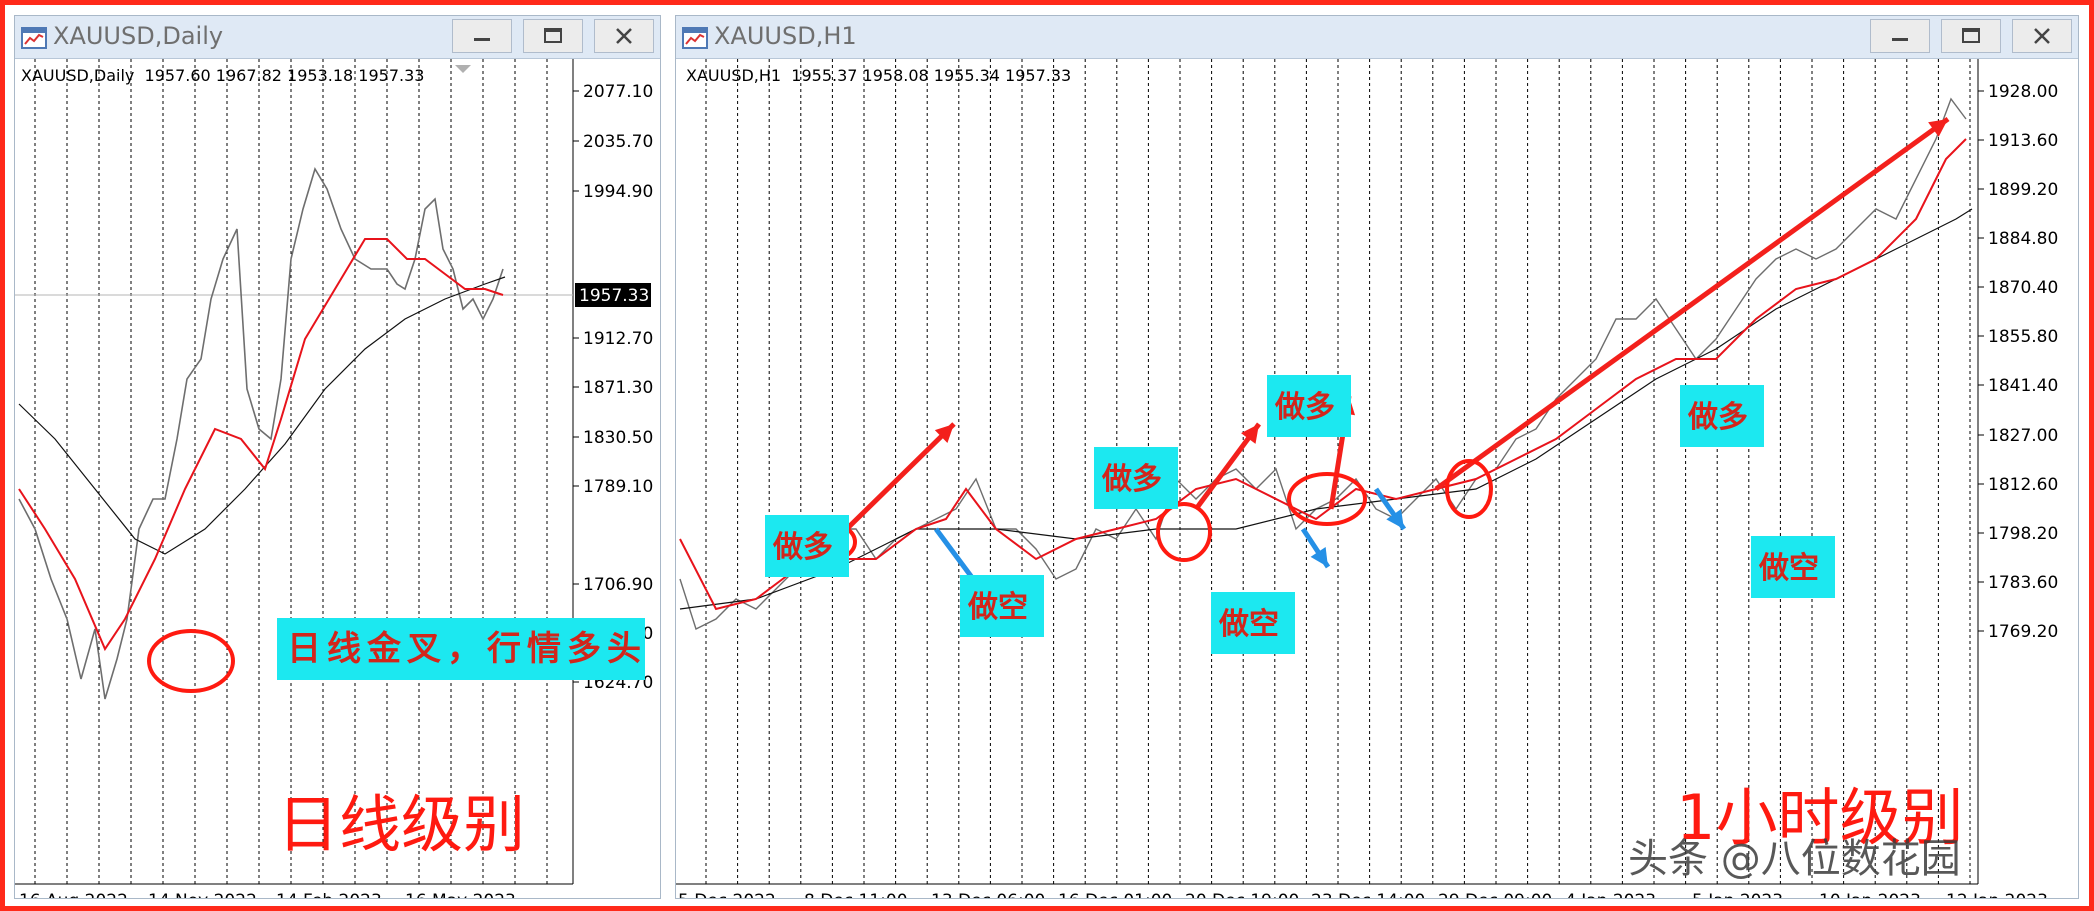 The image size is (2094, 911). I want to click on watermark: 头条 @八位数花园, so click(1794, 859).